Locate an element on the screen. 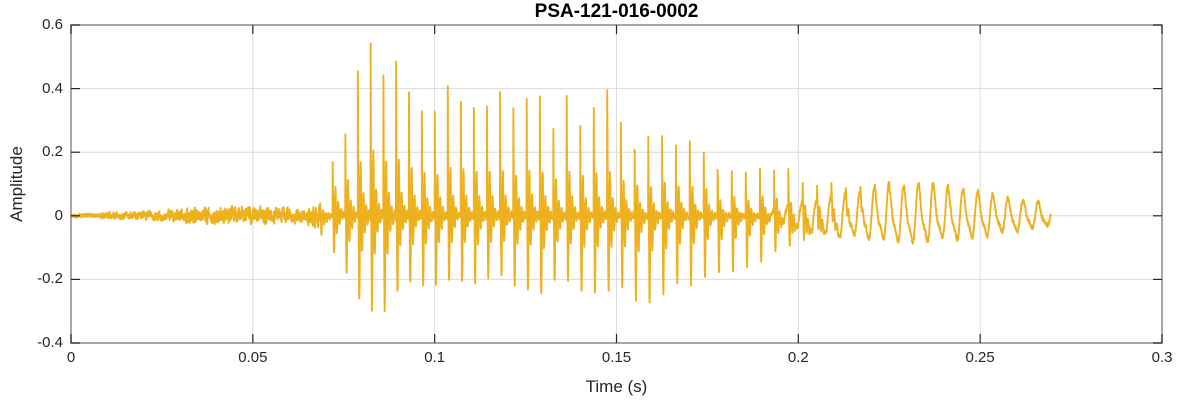 The image size is (1177, 404). y-tick-label: 0.4 is located at coordinates (52, 88).